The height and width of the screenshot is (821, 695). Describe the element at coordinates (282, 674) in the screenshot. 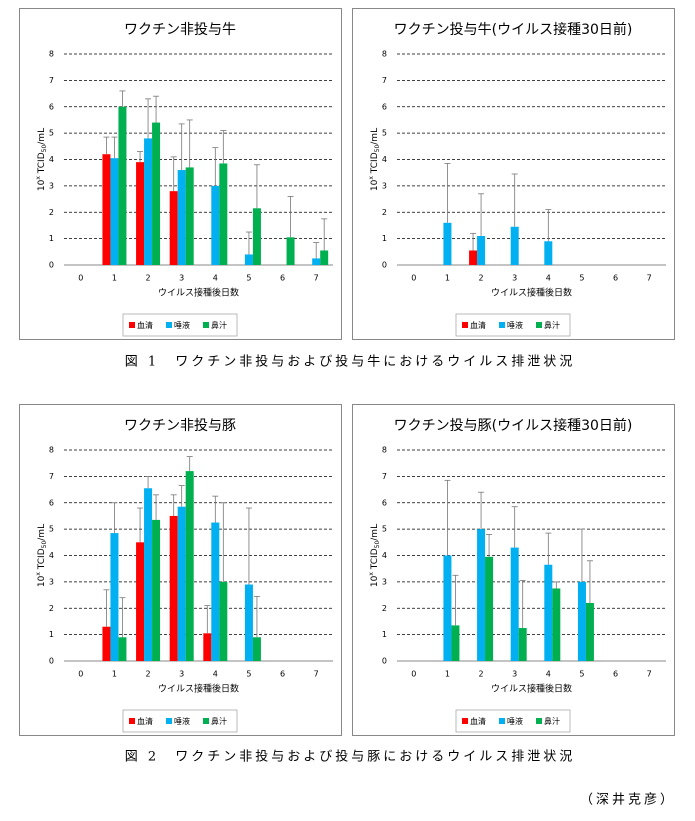

I see `x-tick-label: 6` at that location.